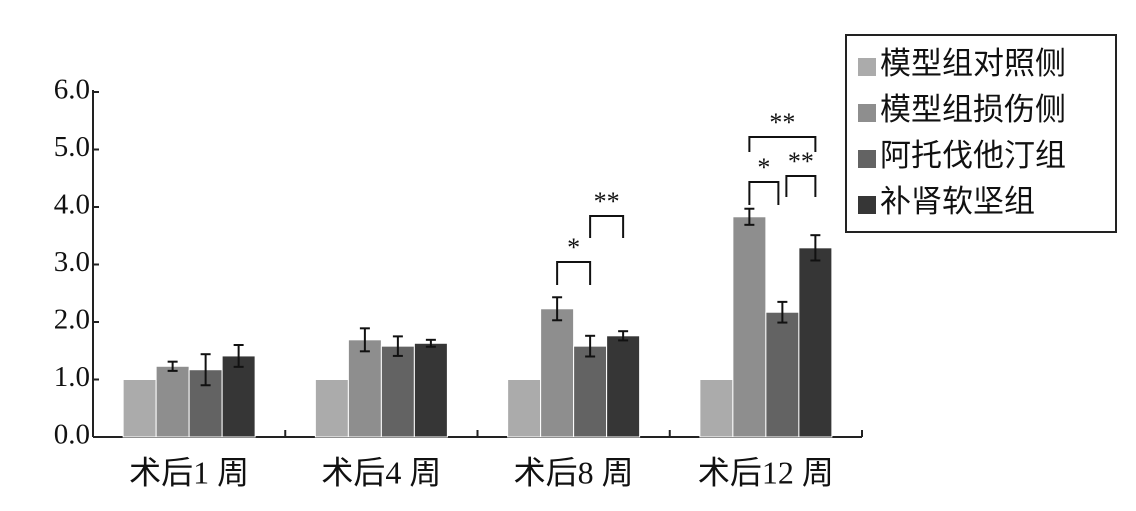 The height and width of the screenshot is (511, 1136). What do you see at coordinates (766, 472) in the screenshot?
I see `x-tick-label: 术后12 周` at bounding box center [766, 472].